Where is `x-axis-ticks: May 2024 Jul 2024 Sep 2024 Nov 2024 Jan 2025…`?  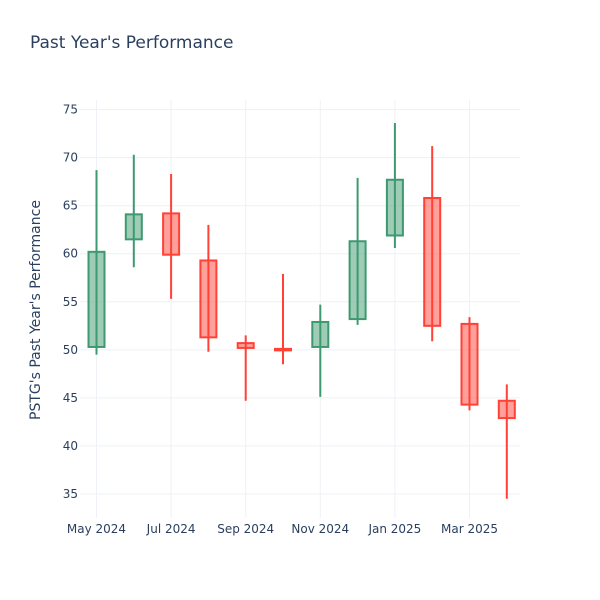
x-axis-ticks: May 2024 Jul 2024 Sep 2024 Nov 2024 Jan 2025… is located at coordinates (282, 529).